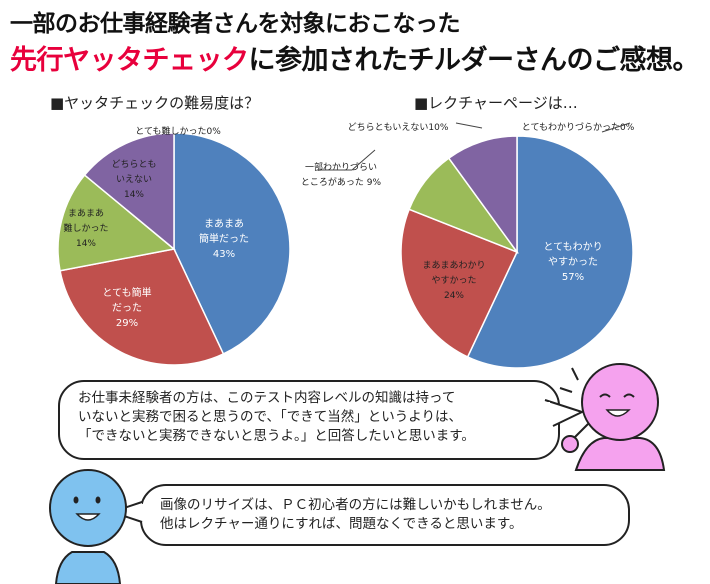 This screenshot has width=710, height=584. What do you see at coordinates (88, 526) in the screenshot?
I see `blue-character-icon` at bounding box center [88, 526].